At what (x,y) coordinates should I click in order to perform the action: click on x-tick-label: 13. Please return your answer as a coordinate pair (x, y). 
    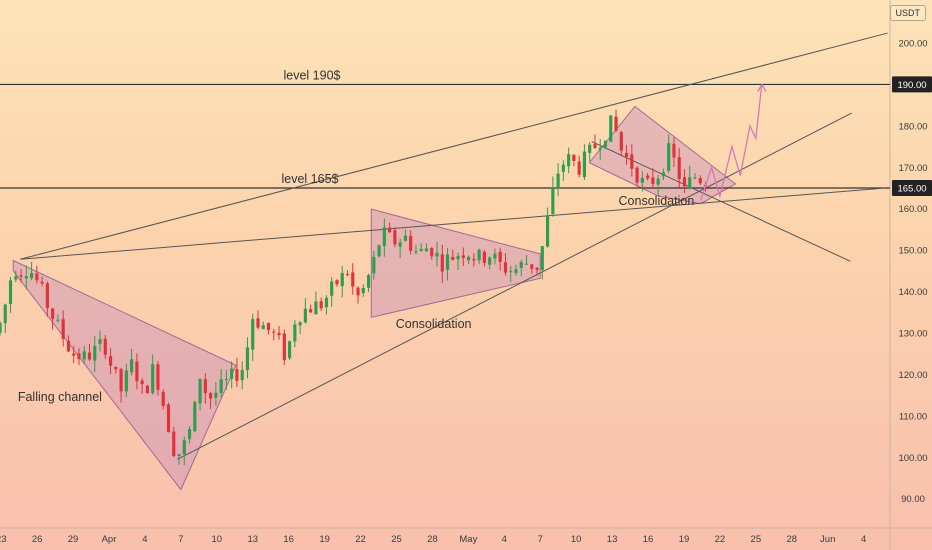
    Looking at the image, I should click on (612, 539).